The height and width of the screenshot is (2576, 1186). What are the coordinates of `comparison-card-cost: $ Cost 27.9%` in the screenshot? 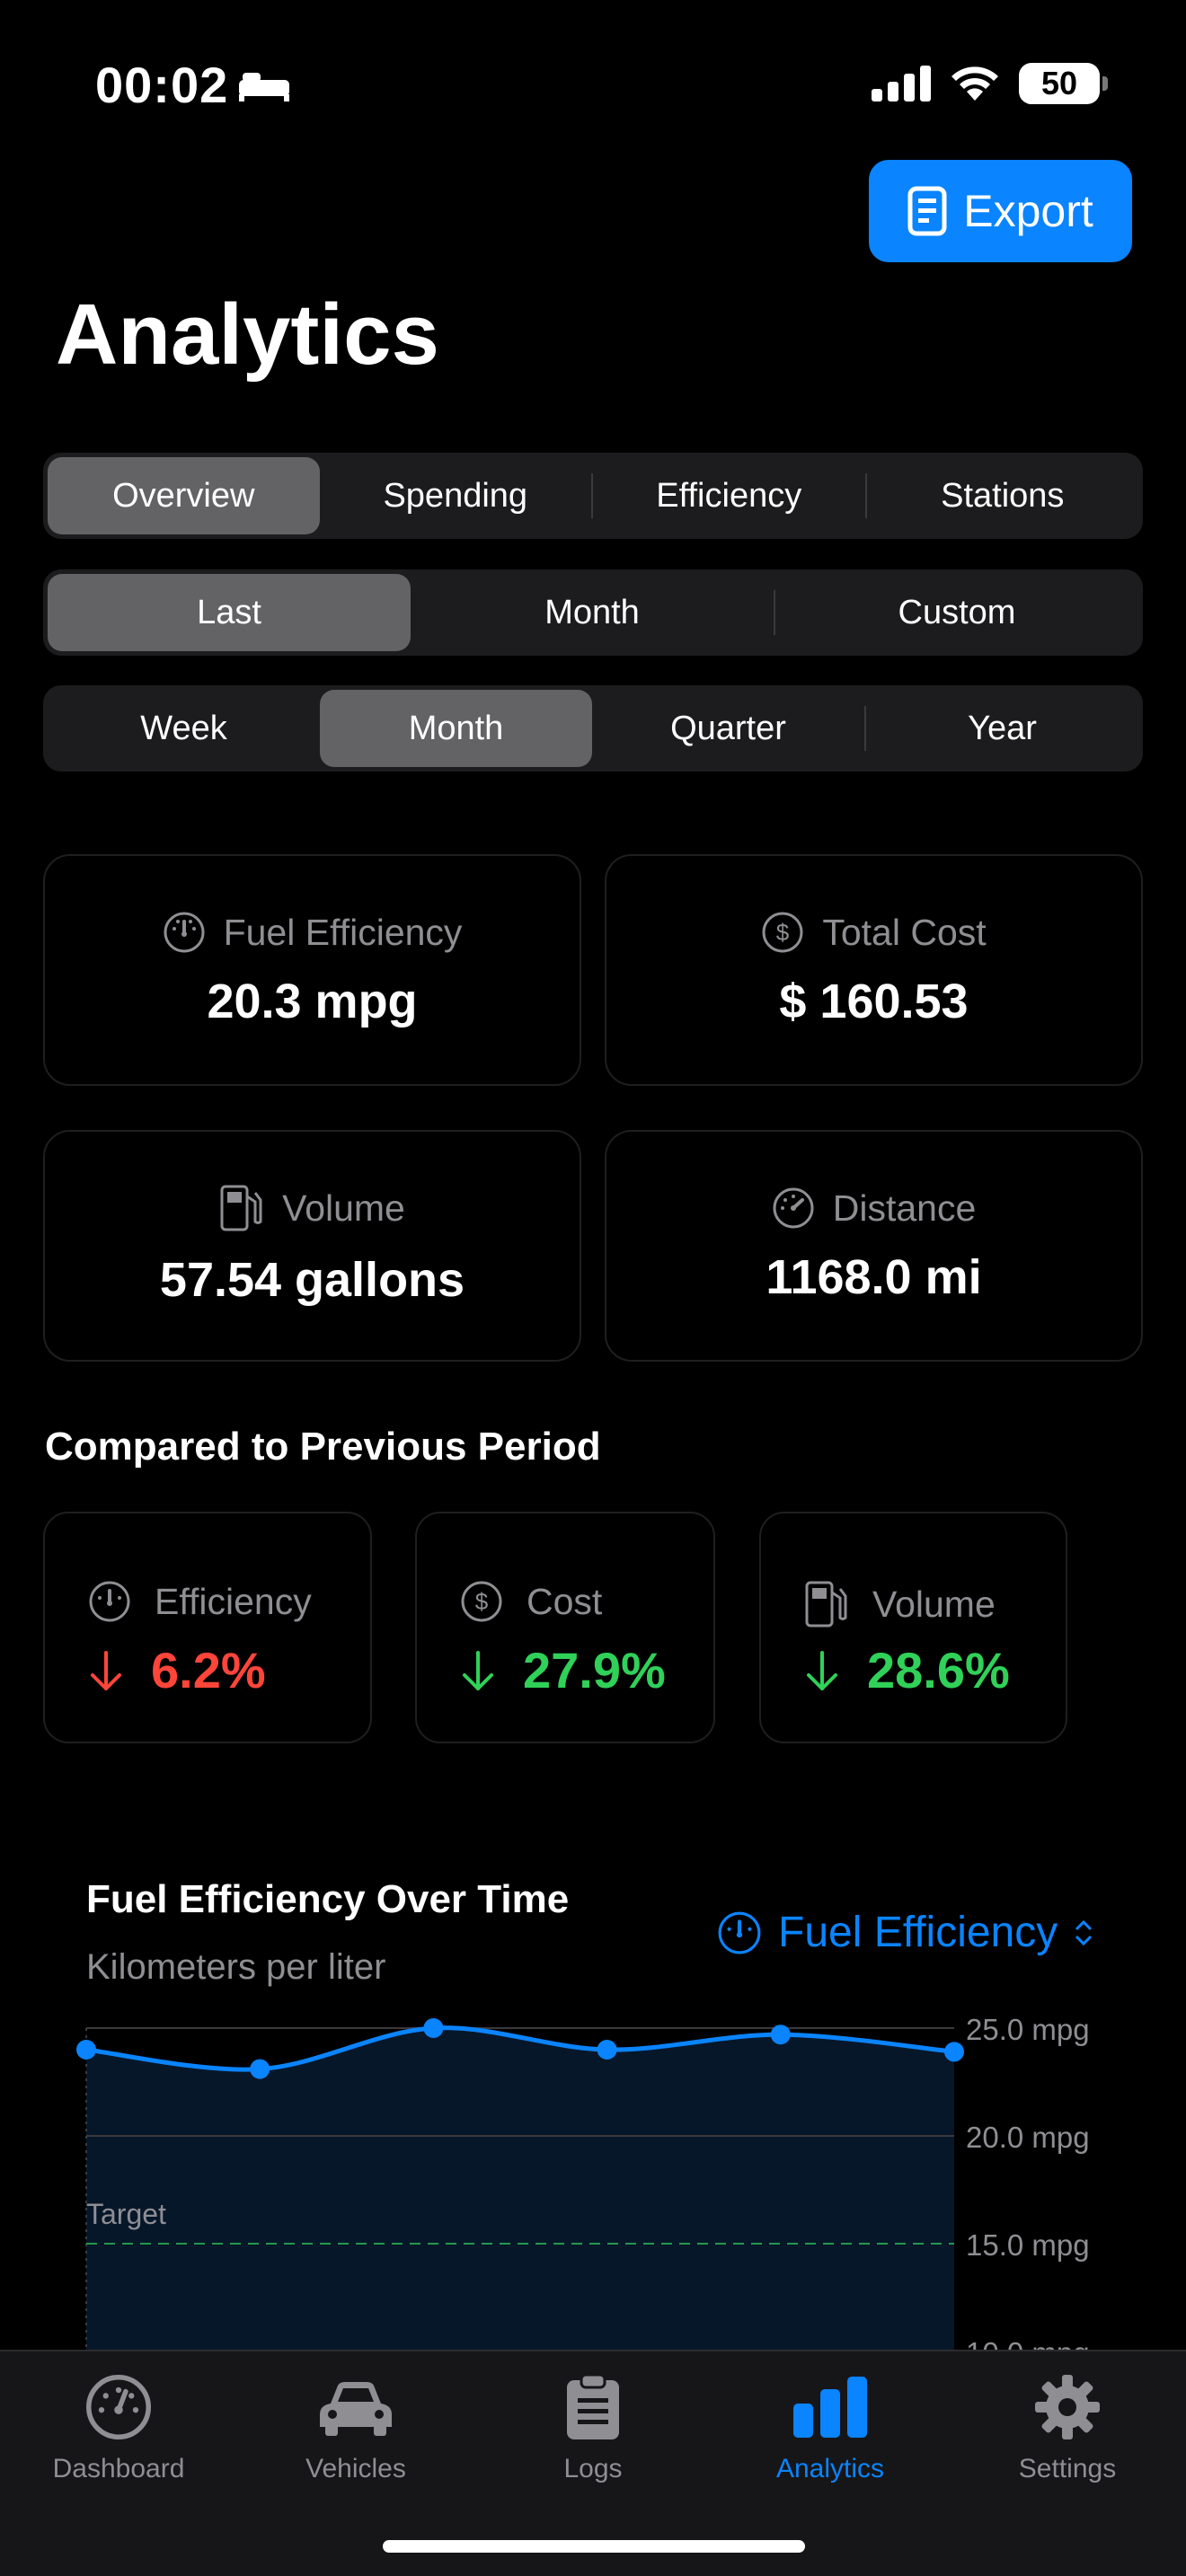 It's located at (565, 1627).